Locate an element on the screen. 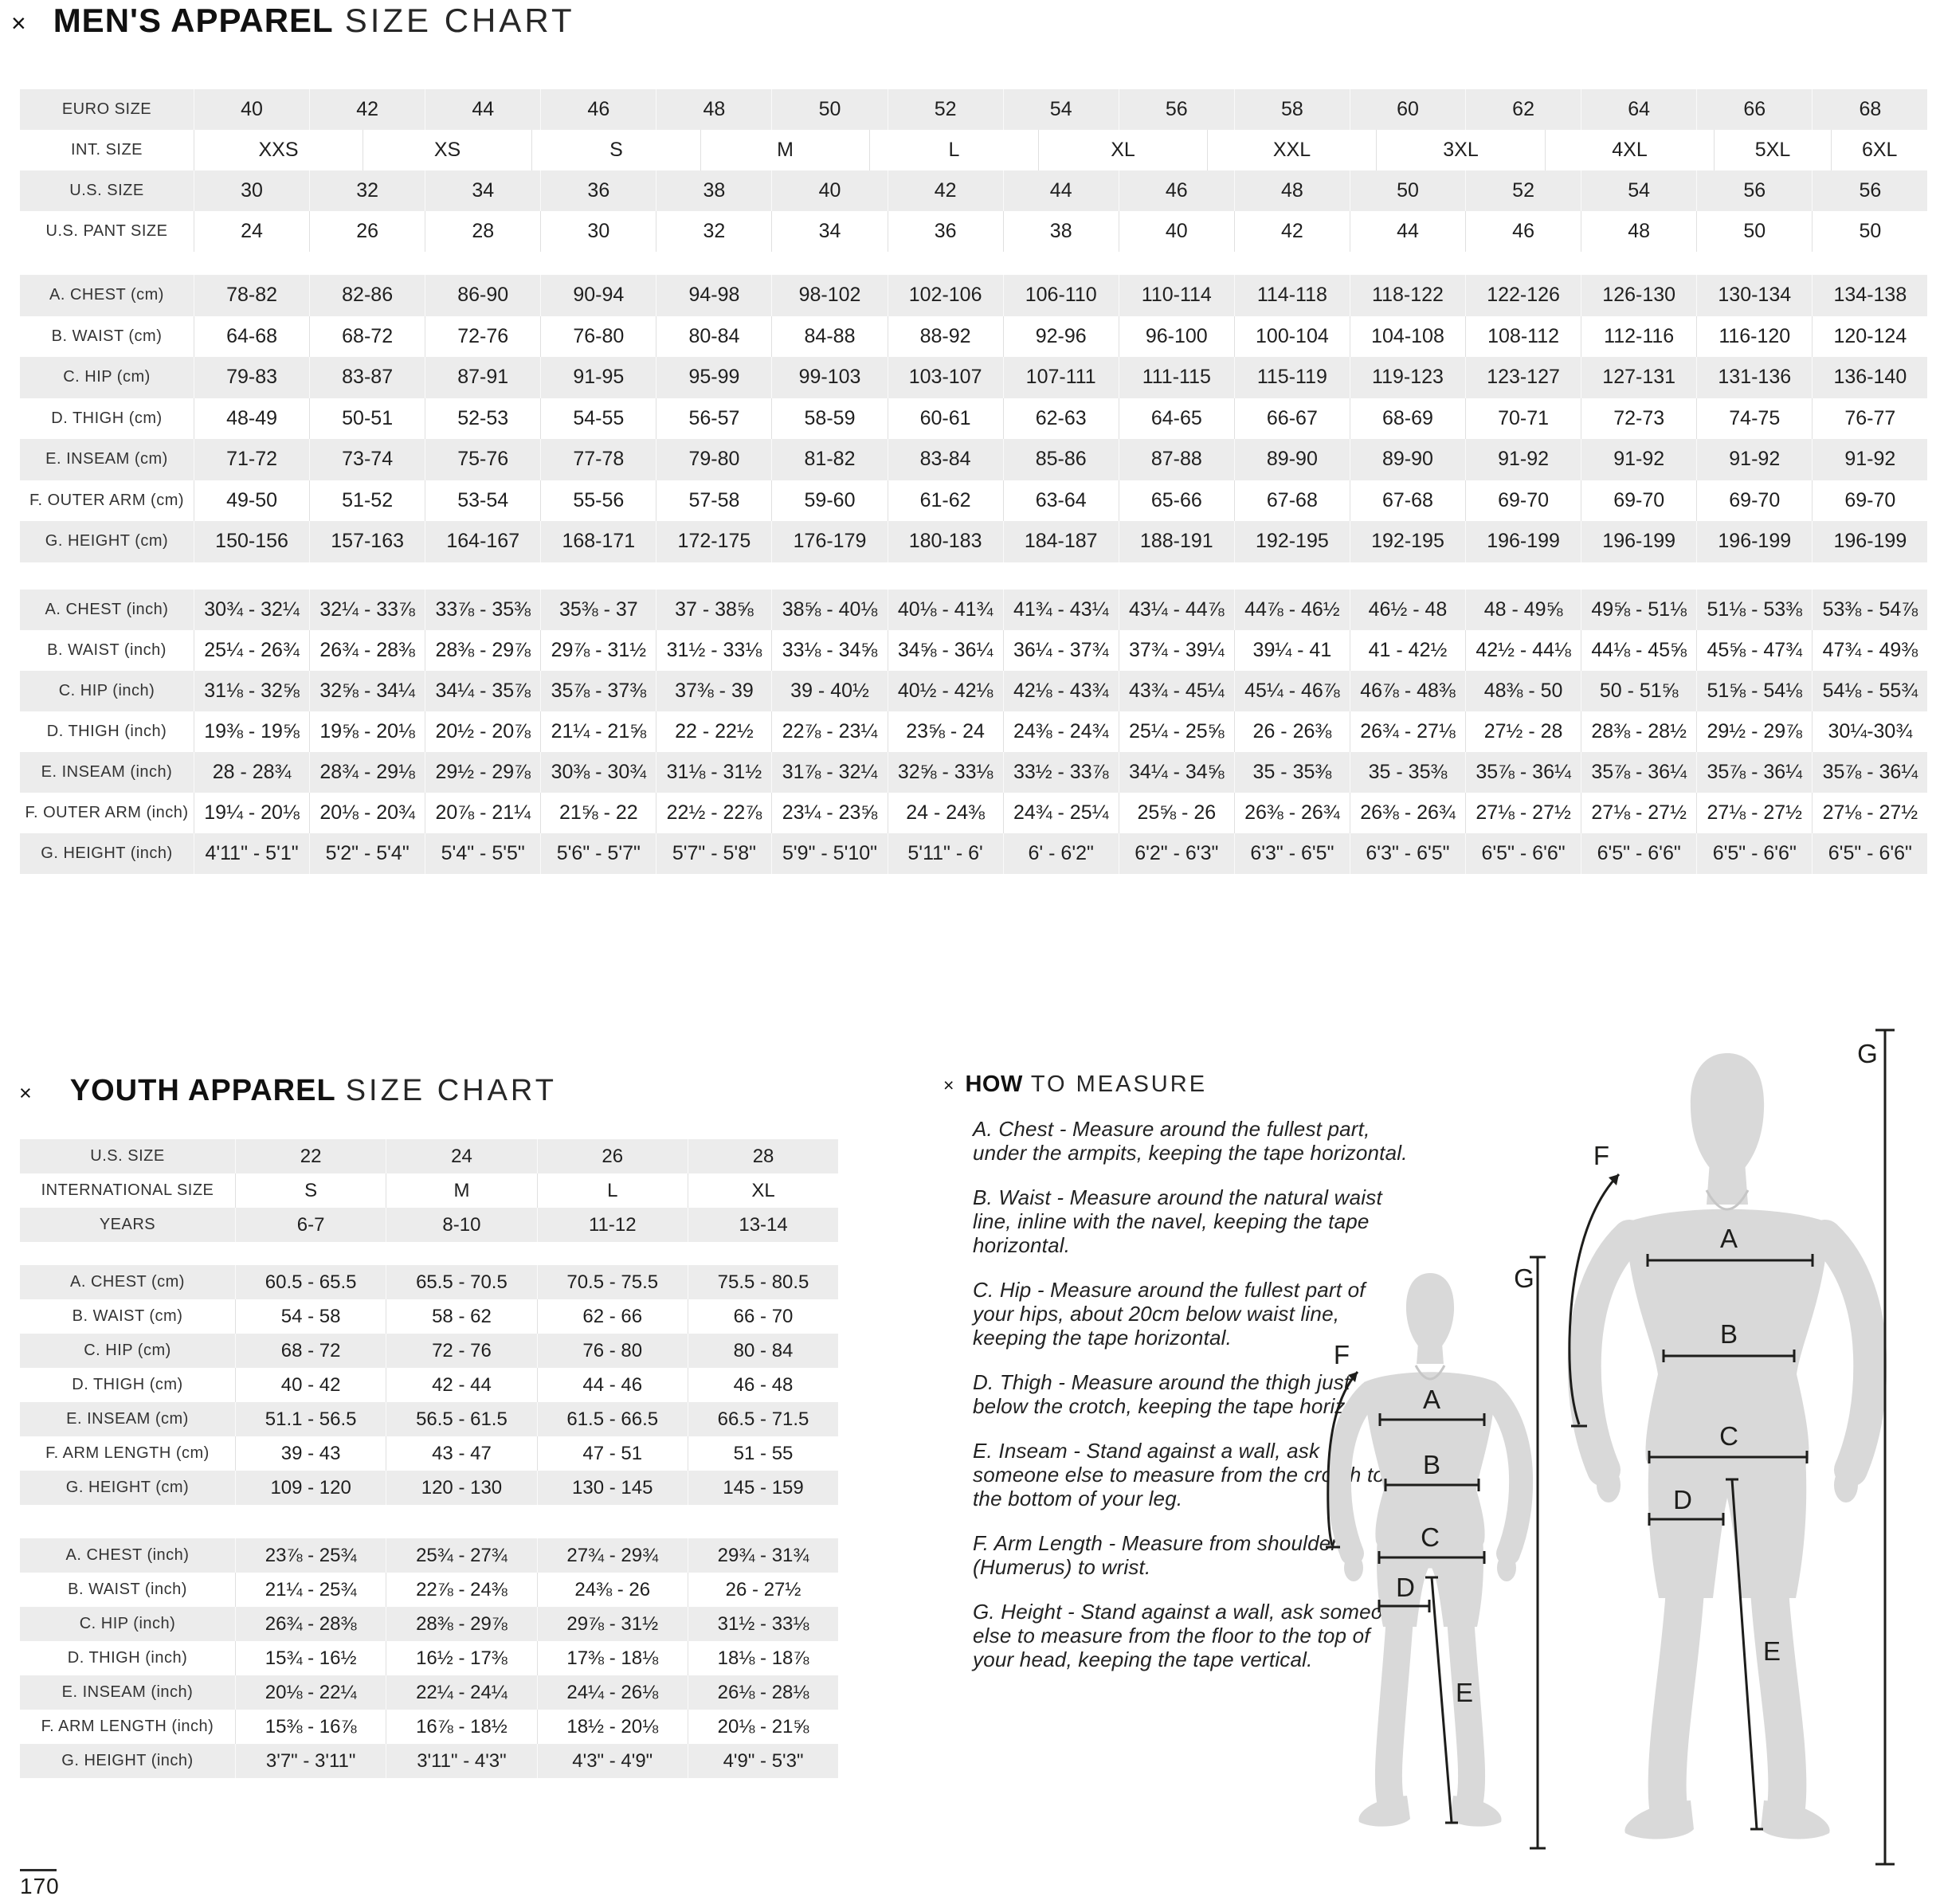 This screenshot has width=1936, height=1904. size-cell: 50-51 is located at coordinates (367, 418).